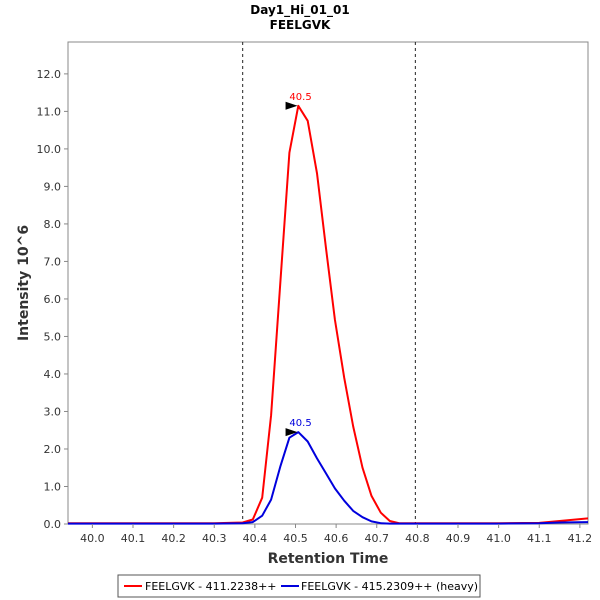 The width and height of the screenshot is (600, 600). I want to click on x-tick-label: 40.8, so click(417, 538).